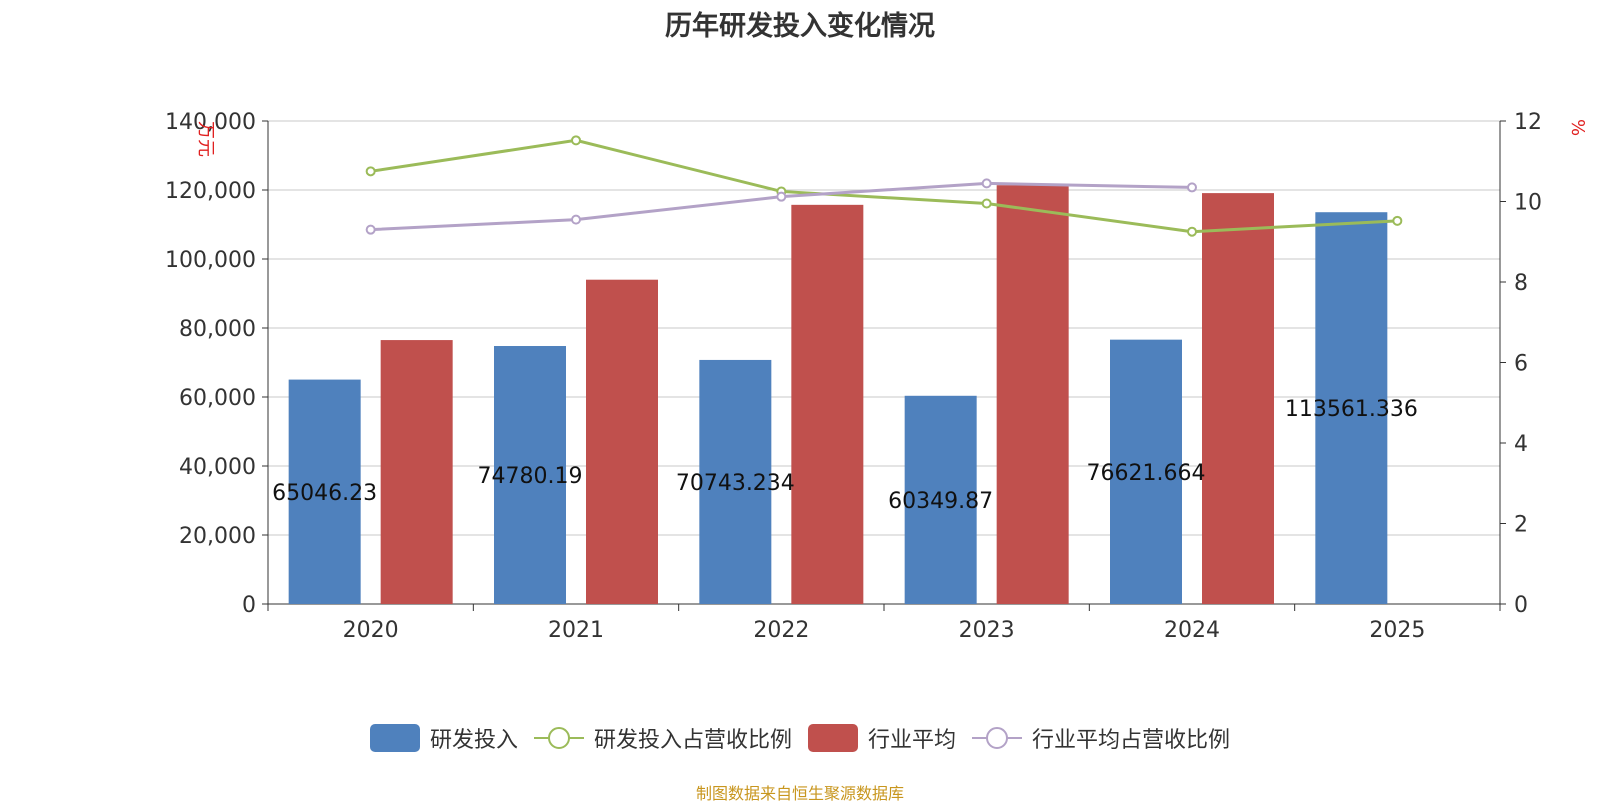 The height and width of the screenshot is (804, 1600). I want to click on y-right-tick-label: 10, so click(1528, 203).